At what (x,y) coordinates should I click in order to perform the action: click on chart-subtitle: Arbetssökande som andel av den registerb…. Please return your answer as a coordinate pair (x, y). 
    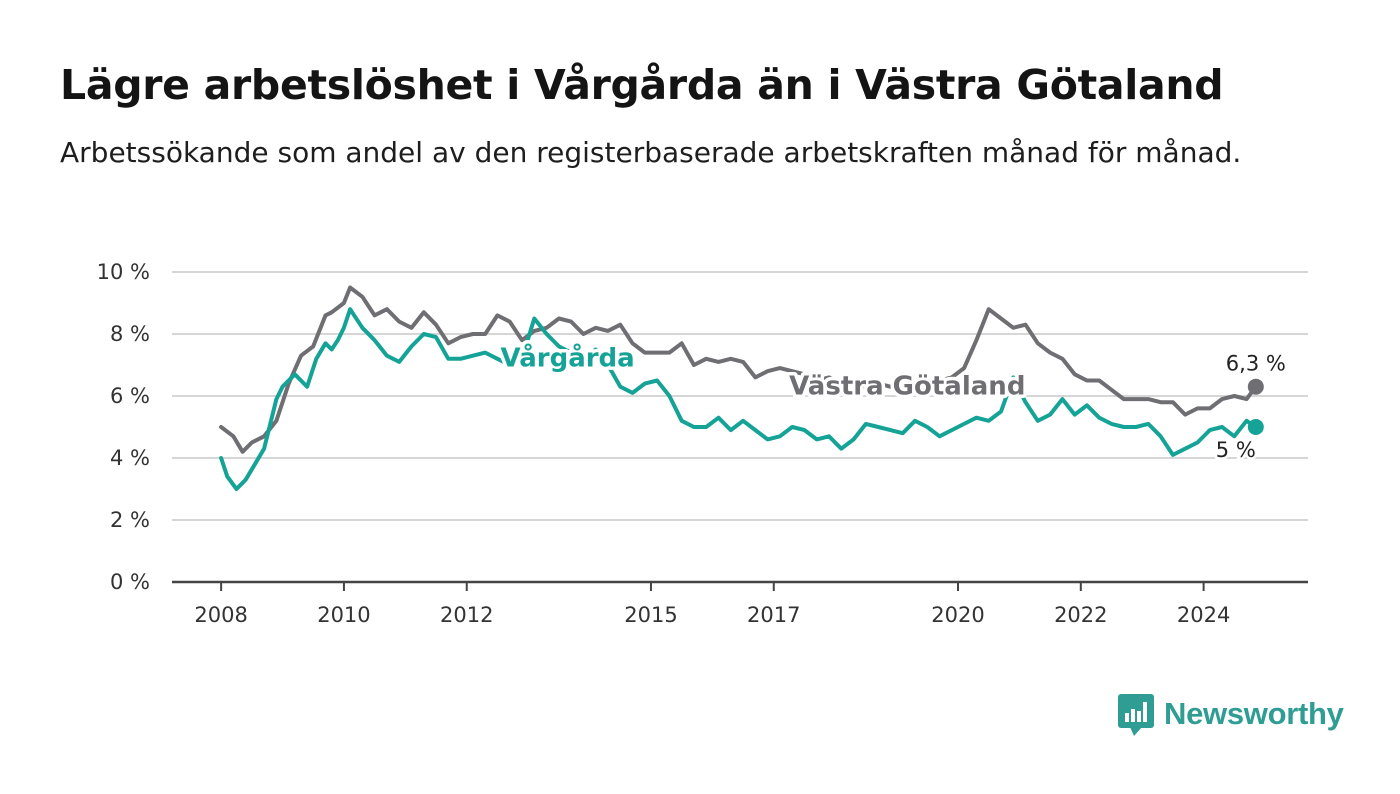
    Looking at the image, I should click on (651, 152).